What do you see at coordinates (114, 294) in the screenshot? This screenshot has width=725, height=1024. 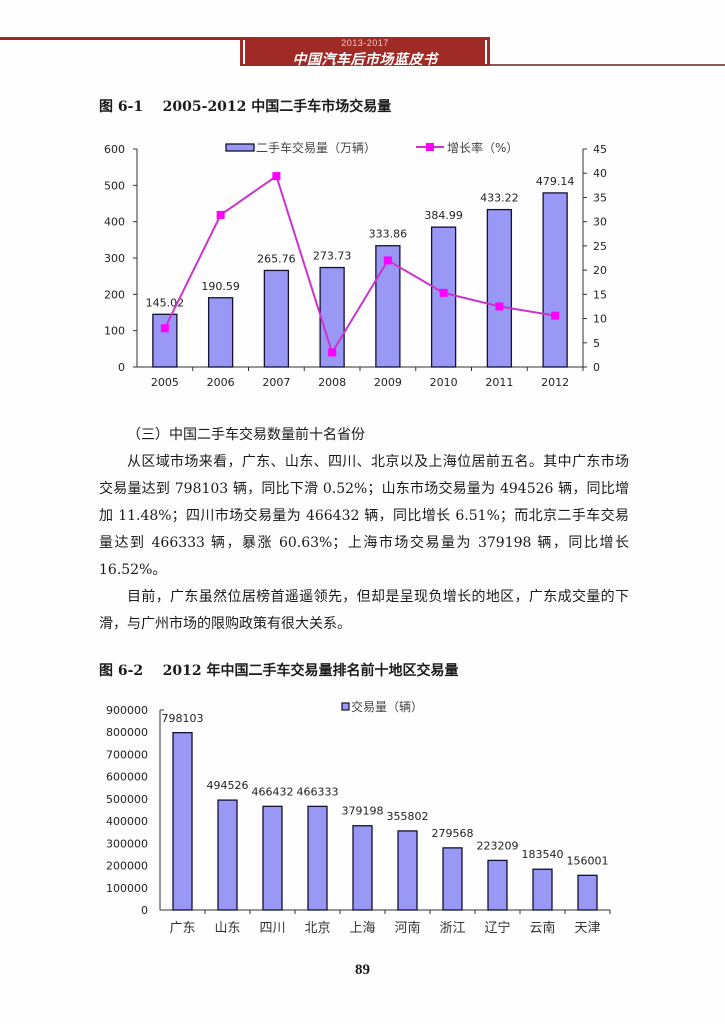 I see `left-axis-tick-label: 200` at bounding box center [114, 294].